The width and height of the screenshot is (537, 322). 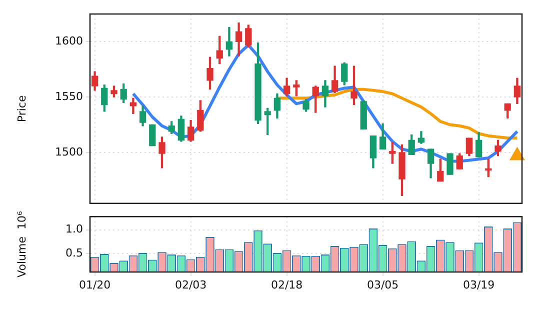 What do you see at coordinates (382, 285) in the screenshot?
I see `x-tick-label: 03/05` at bounding box center [382, 285].